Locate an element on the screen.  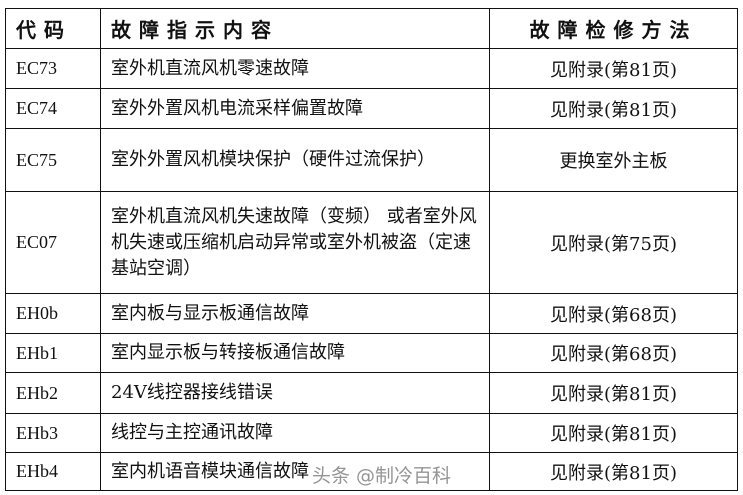
table-row: EC75 室外外置风机模块保护（硬件过流保护） 更换室外主板 is located at coordinates (371, 160).